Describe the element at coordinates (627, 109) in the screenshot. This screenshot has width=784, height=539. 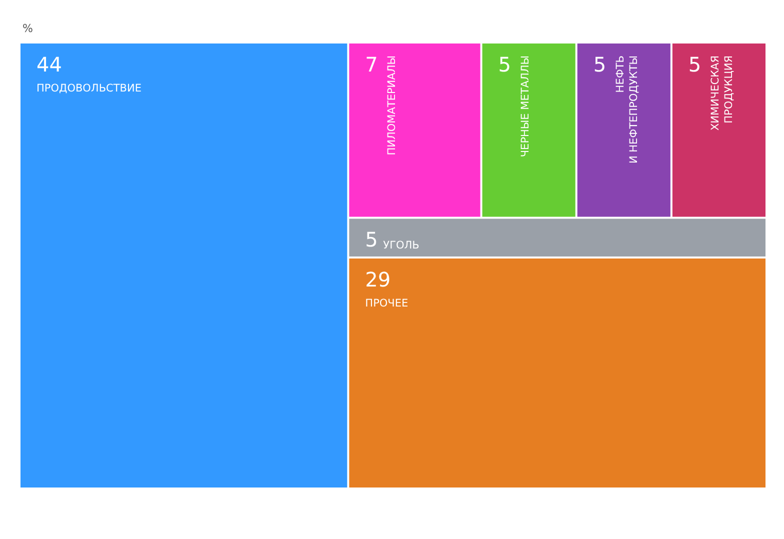
I see `category-label: НЕФТЬ И НЕФТЕПРОДУКТЫ` at that location.